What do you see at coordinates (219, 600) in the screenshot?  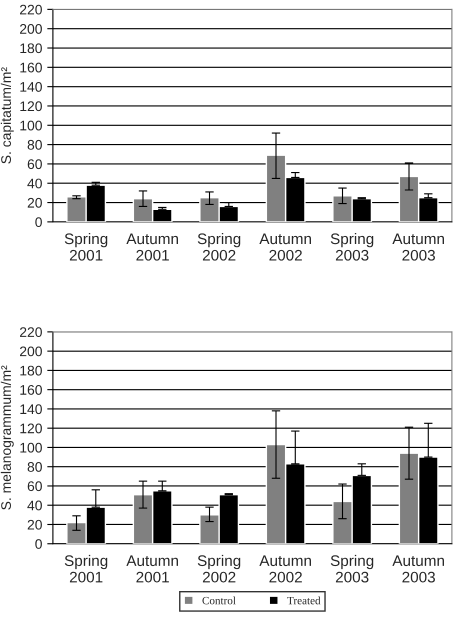 I see `legend-label: Control` at bounding box center [219, 600].